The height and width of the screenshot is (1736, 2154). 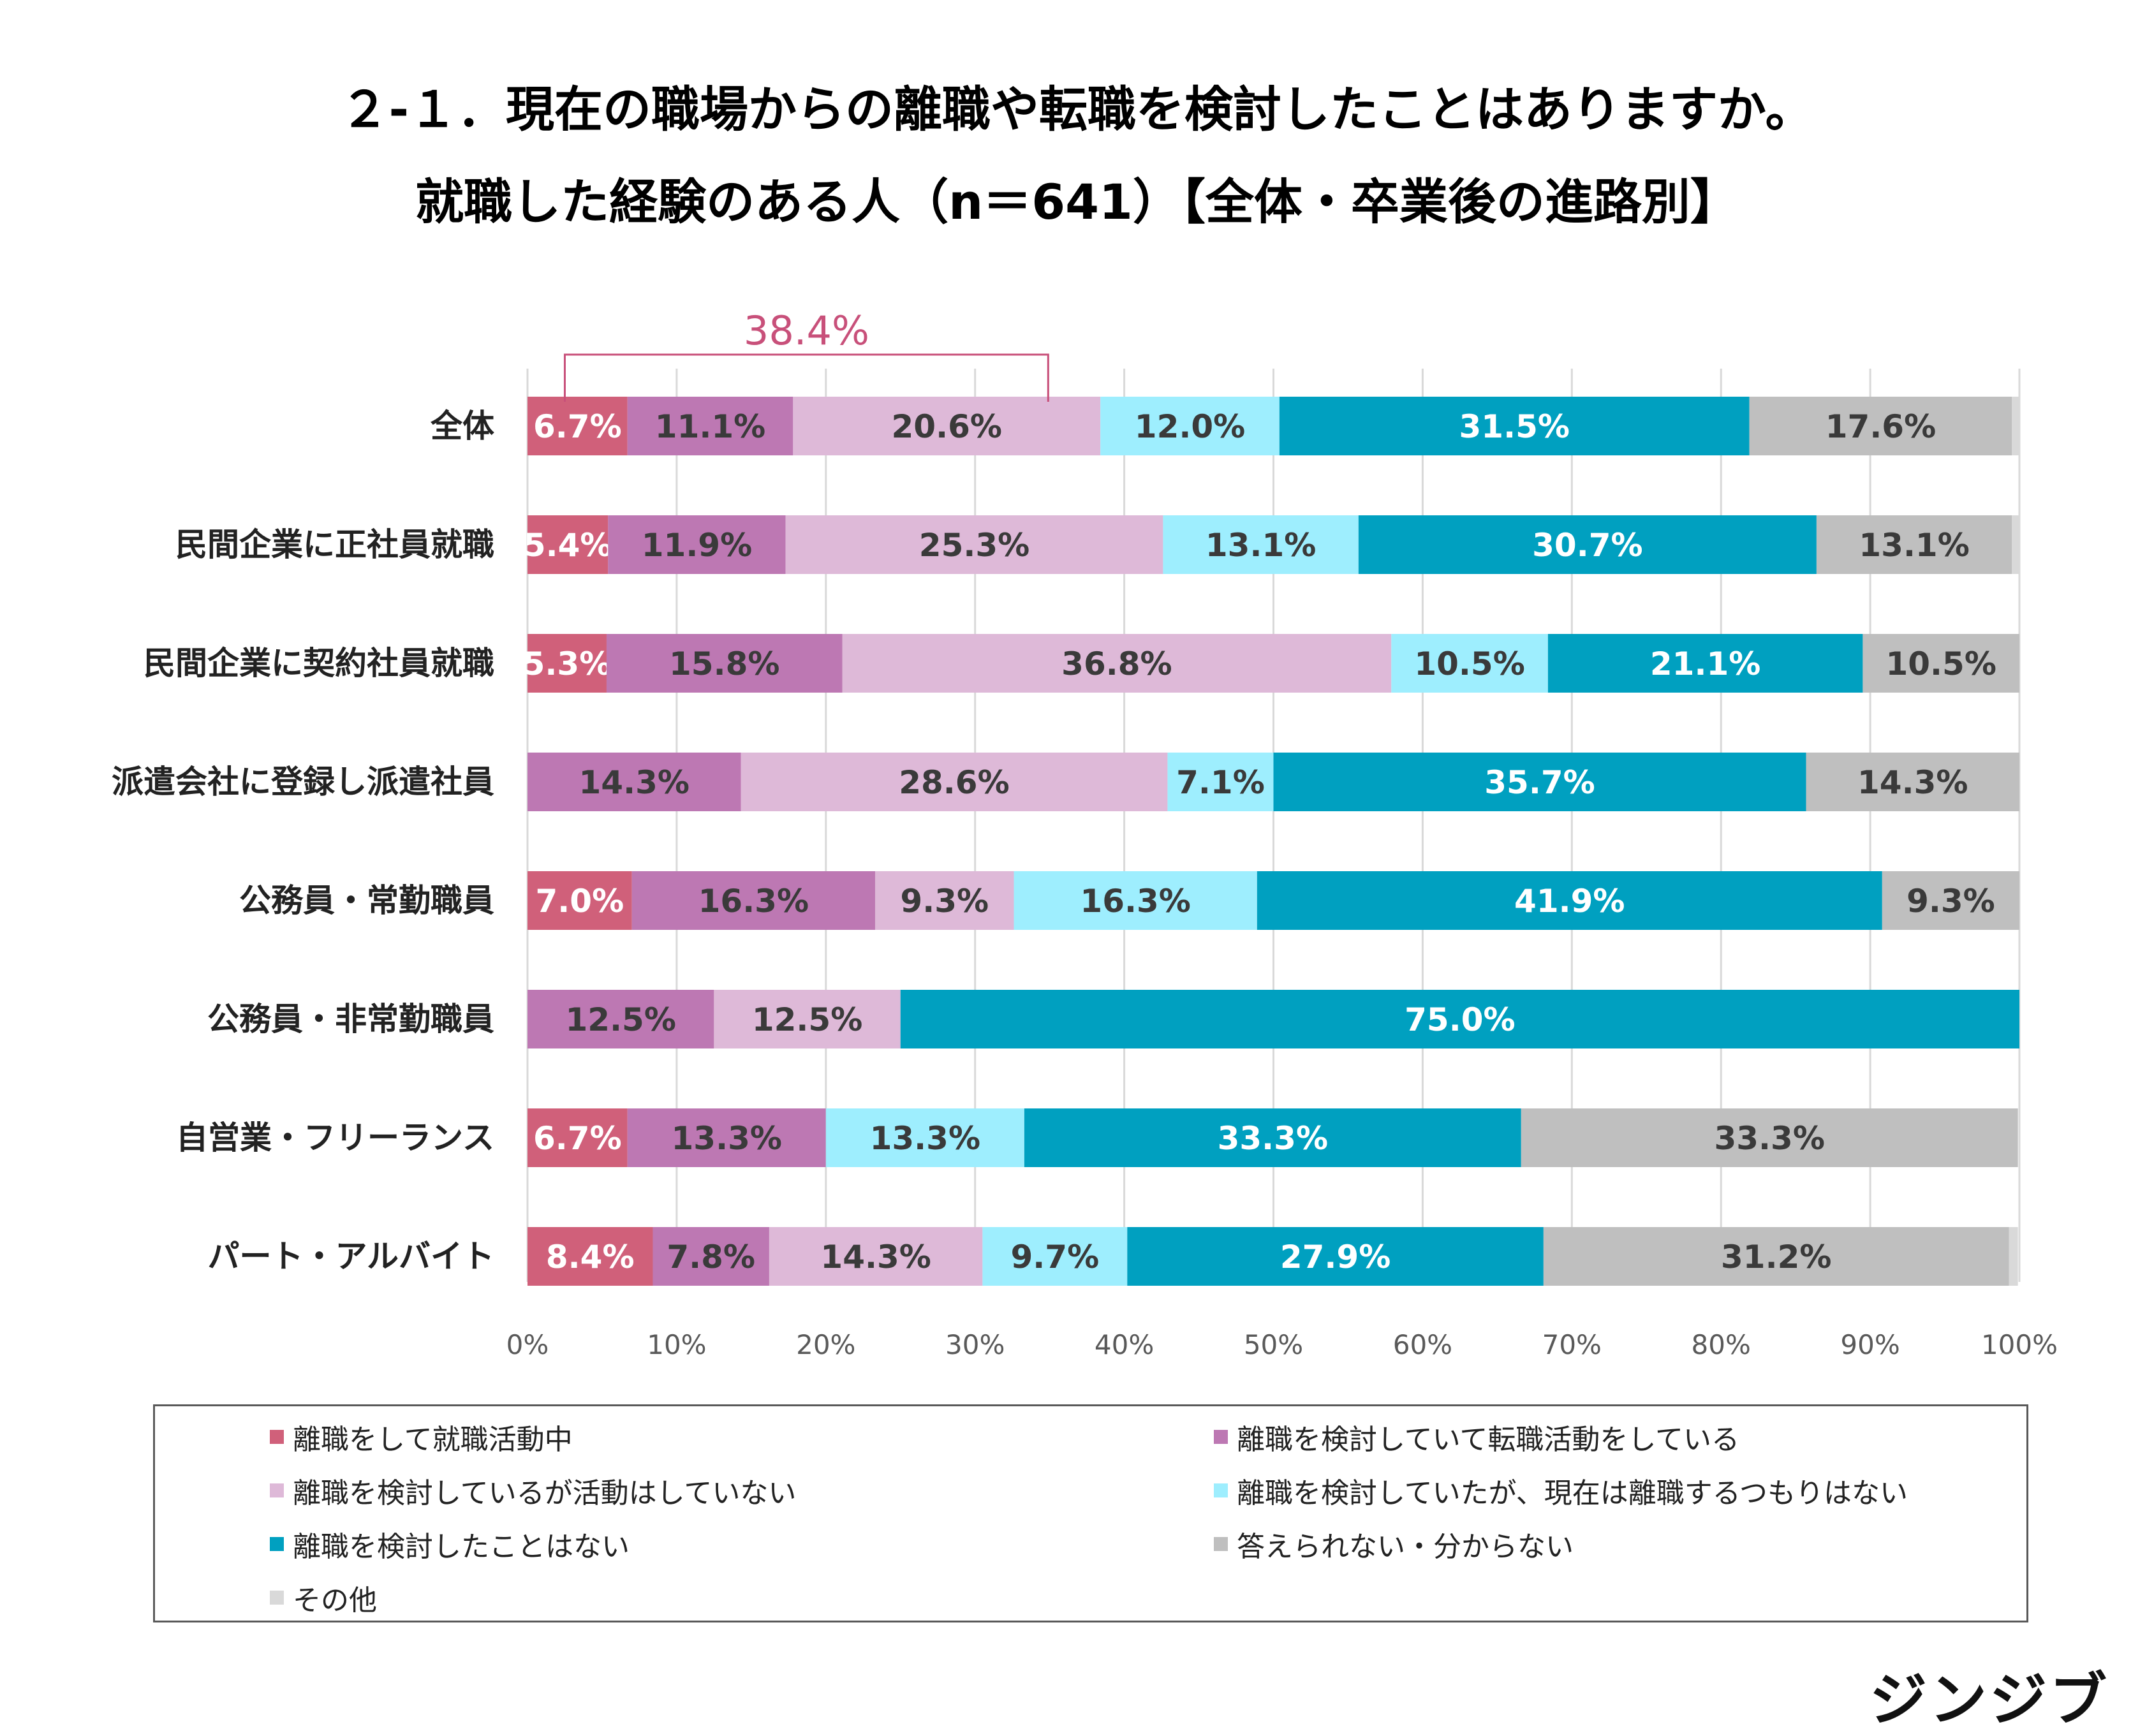 What do you see at coordinates (947, 427) in the screenshot?
I see `data-label: 20.6%` at bounding box center [947, 427].